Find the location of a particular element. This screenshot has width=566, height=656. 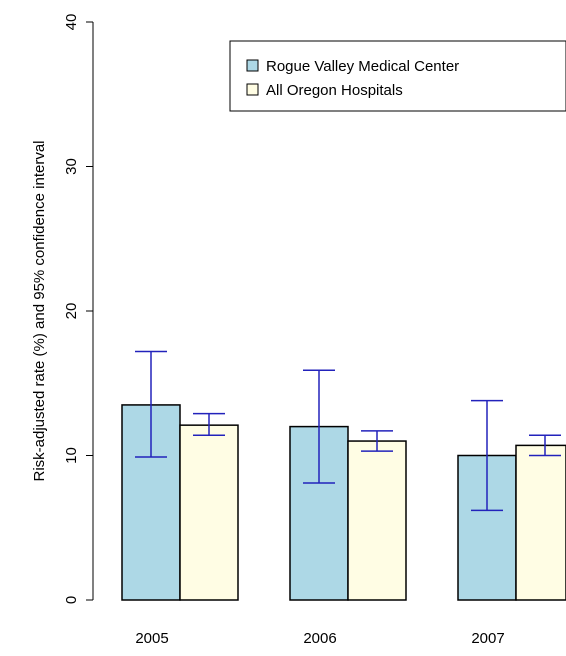

x-tick-labels: 2005 2006 2007 is located at coordinates (319, 638).